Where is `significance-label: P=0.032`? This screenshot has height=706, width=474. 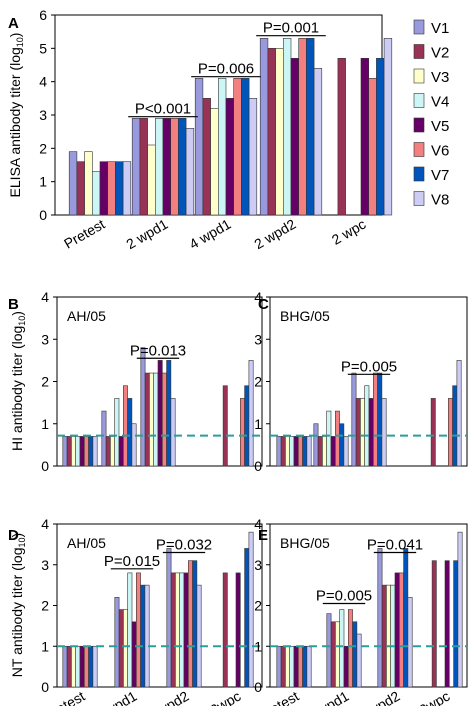 significance-label: P=0.032 is located at coordinates (184, 545).